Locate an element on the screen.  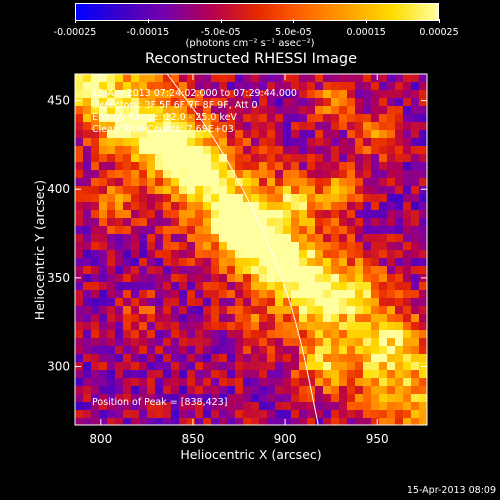
x-tick-label: 850 is located at coordinates (192, 439).